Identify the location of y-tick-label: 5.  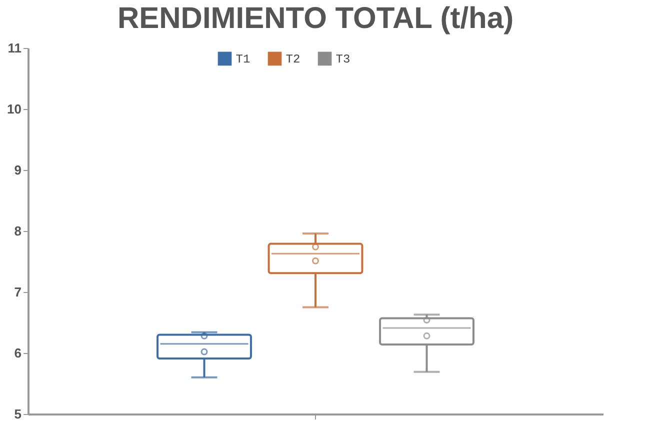
(18, 414).